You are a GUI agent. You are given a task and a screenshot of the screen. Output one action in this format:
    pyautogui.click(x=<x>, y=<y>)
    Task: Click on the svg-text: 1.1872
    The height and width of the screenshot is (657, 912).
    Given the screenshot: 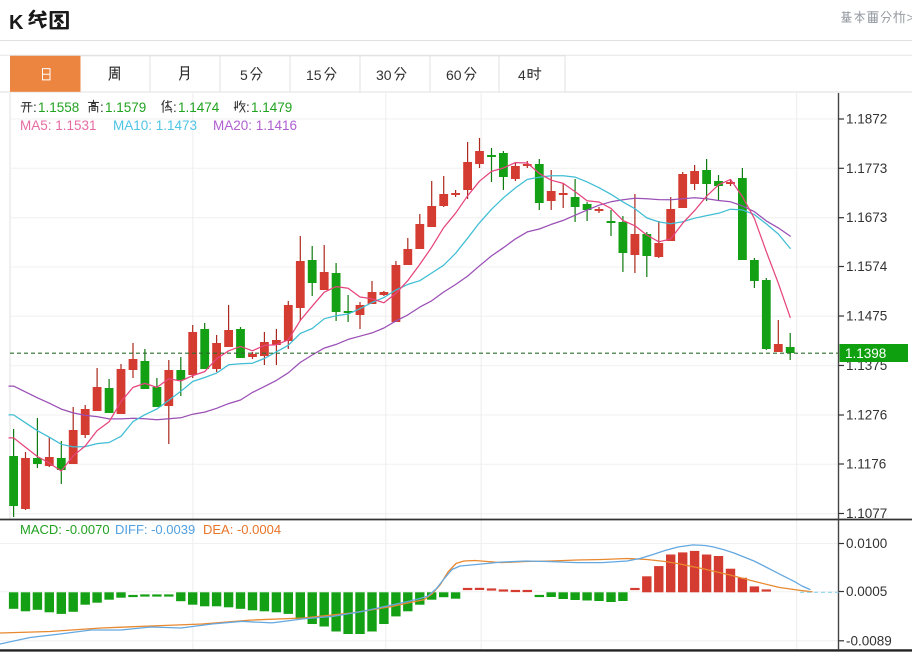 What is the action you would take?
    pyautogui.click(x=866, y=119)
    